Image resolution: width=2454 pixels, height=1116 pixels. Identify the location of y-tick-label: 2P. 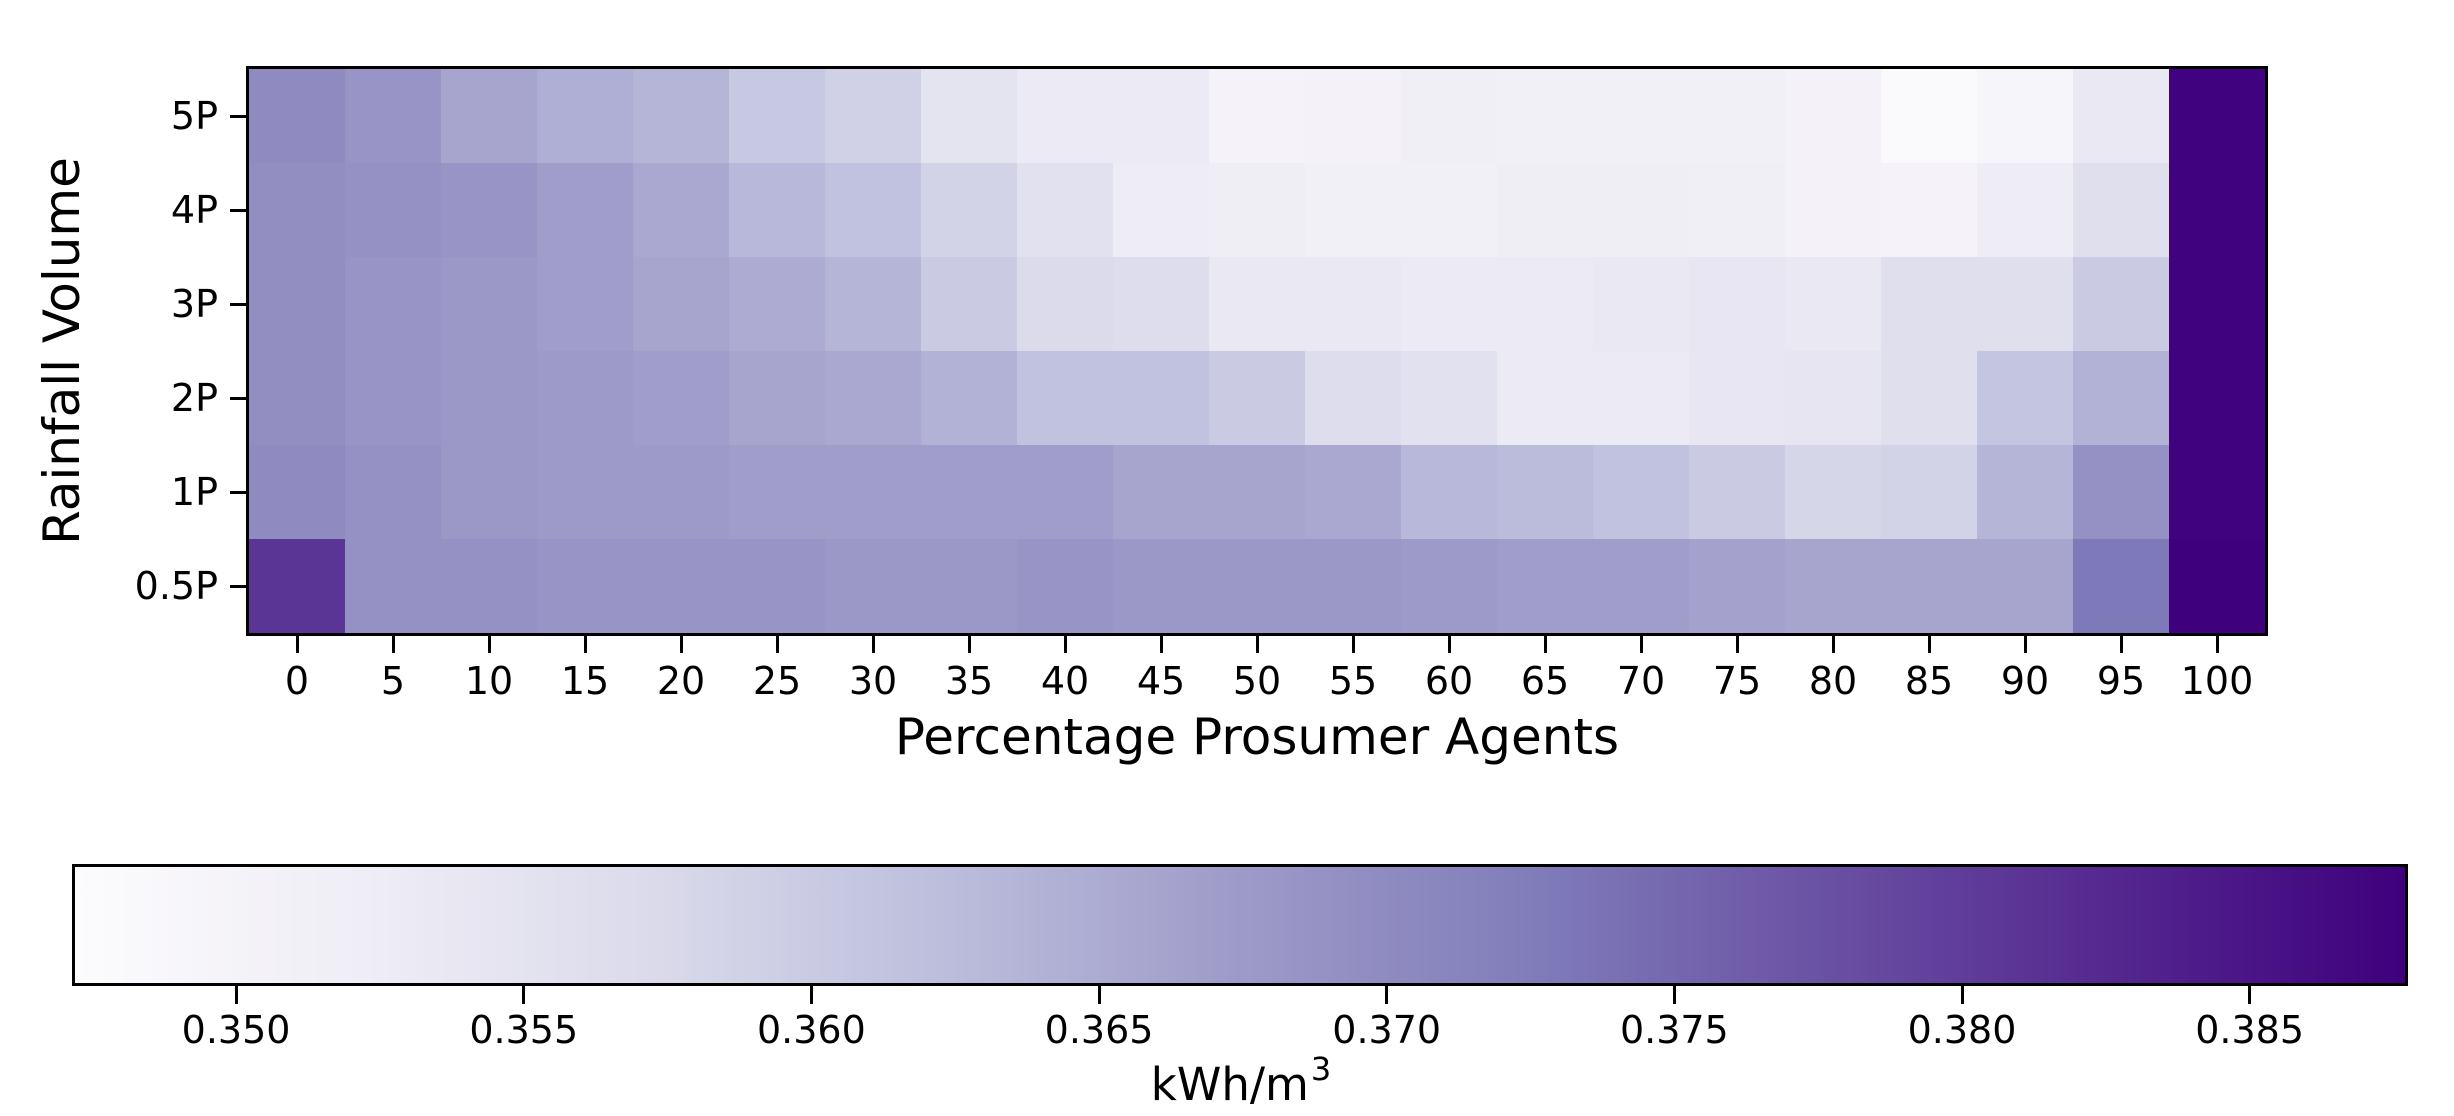
(194, 398).